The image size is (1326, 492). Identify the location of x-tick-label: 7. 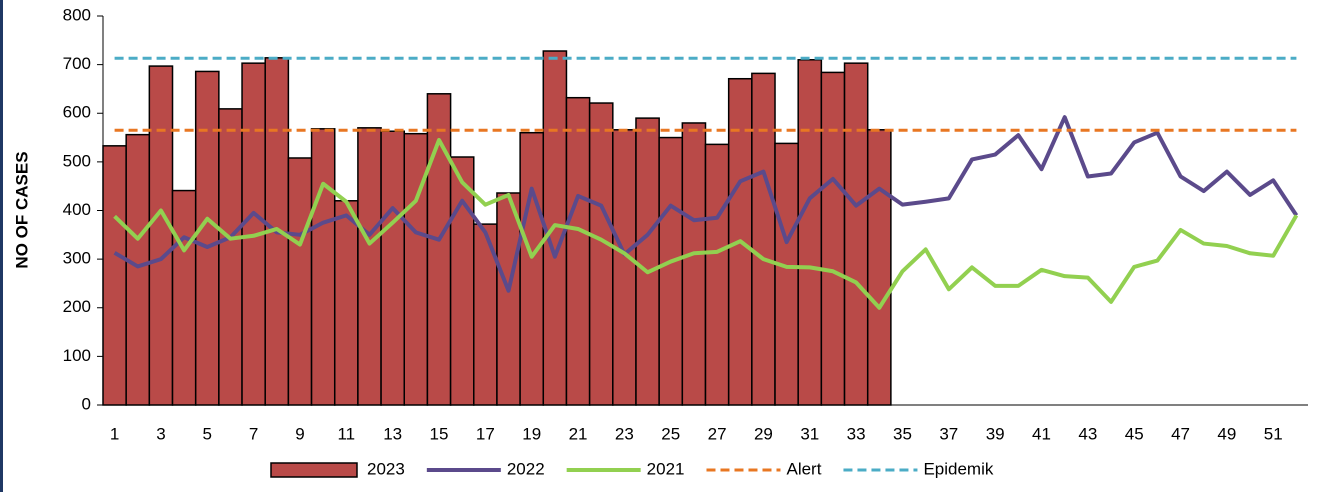
(253, 433).